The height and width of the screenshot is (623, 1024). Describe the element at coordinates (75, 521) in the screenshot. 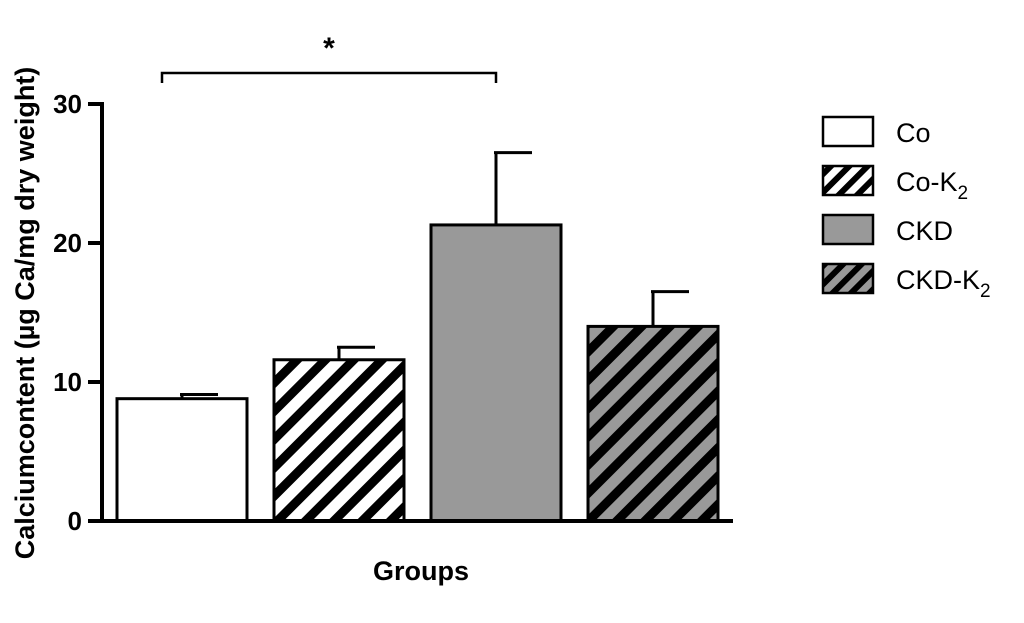

I see `y-tick-label: 0` at that location.